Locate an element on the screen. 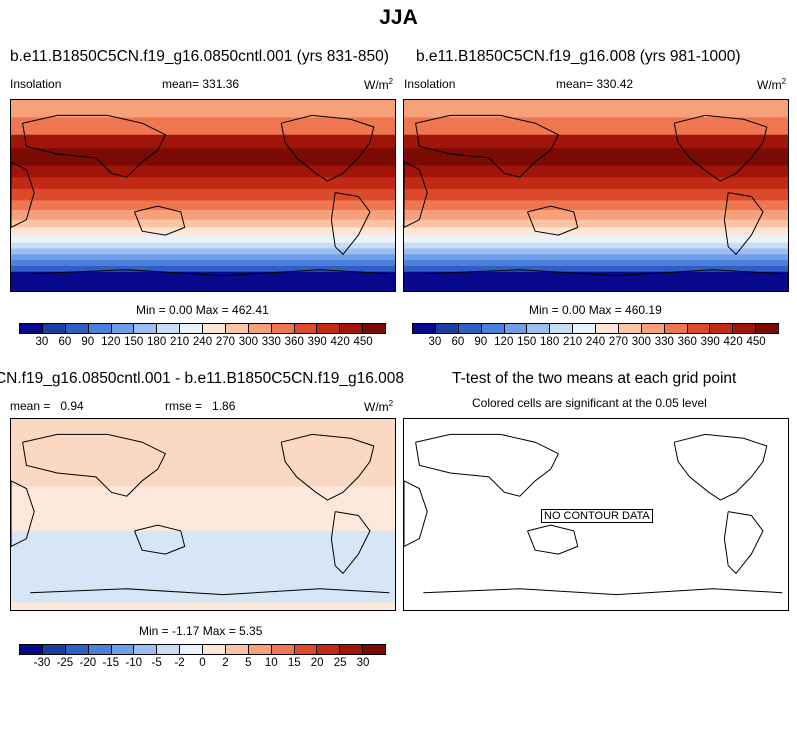  panel2-minmax: Min = 0.00 Max = 460.19 is located at coordinates (595, 310).